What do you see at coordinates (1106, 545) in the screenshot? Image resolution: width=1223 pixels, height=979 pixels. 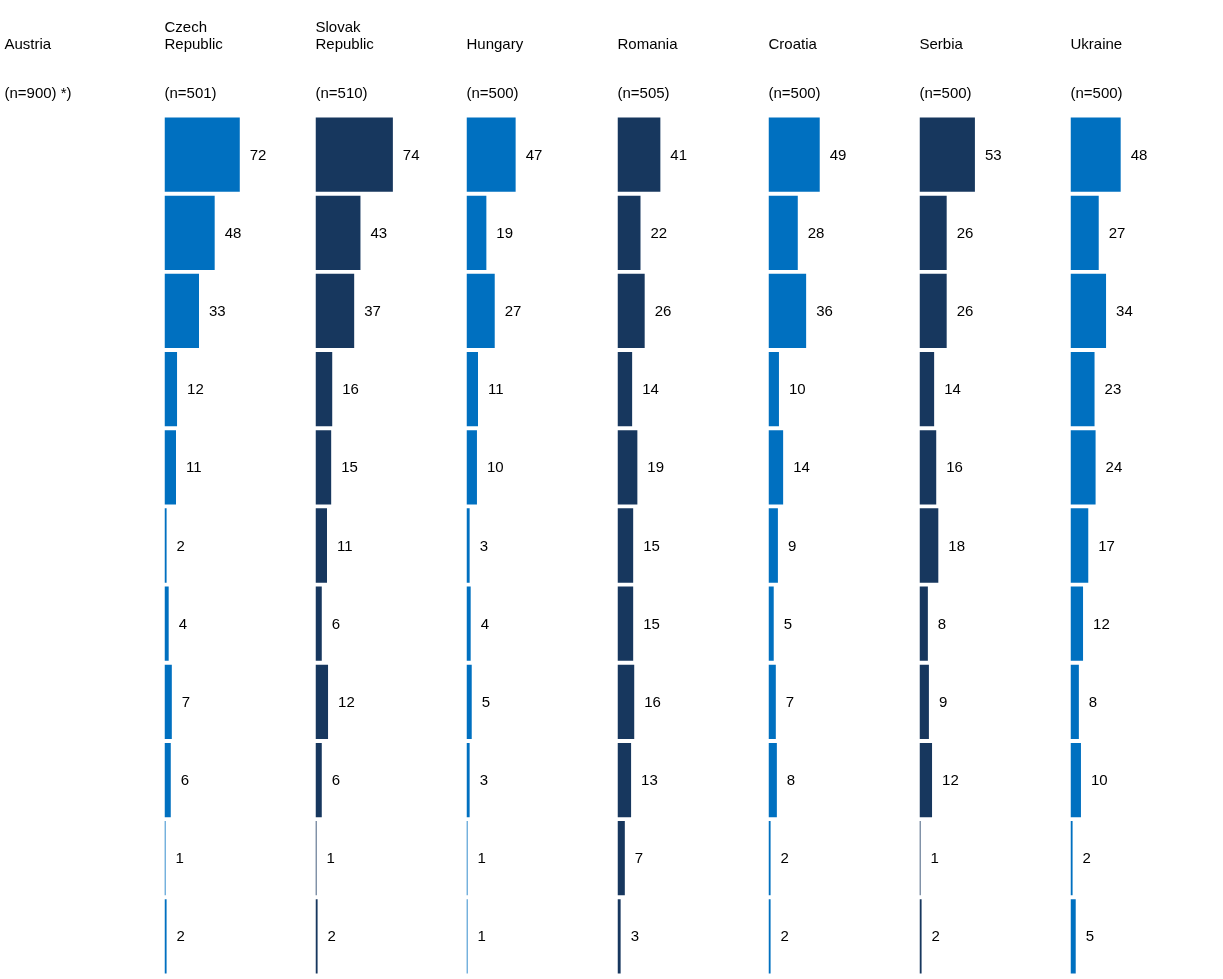 I see `data-label: 17` at bounding box center [1106, 545].